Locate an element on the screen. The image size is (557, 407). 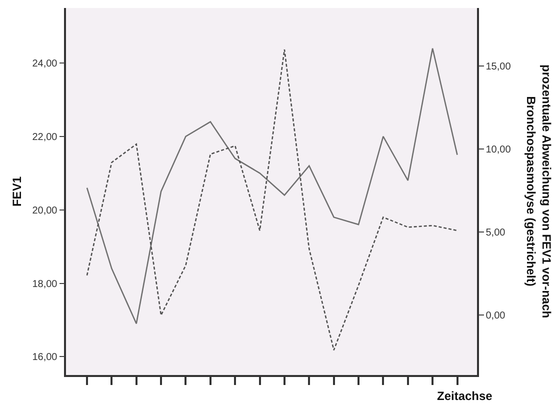
y2-tick-label: 5,00 is located at coordinates (496, 233).